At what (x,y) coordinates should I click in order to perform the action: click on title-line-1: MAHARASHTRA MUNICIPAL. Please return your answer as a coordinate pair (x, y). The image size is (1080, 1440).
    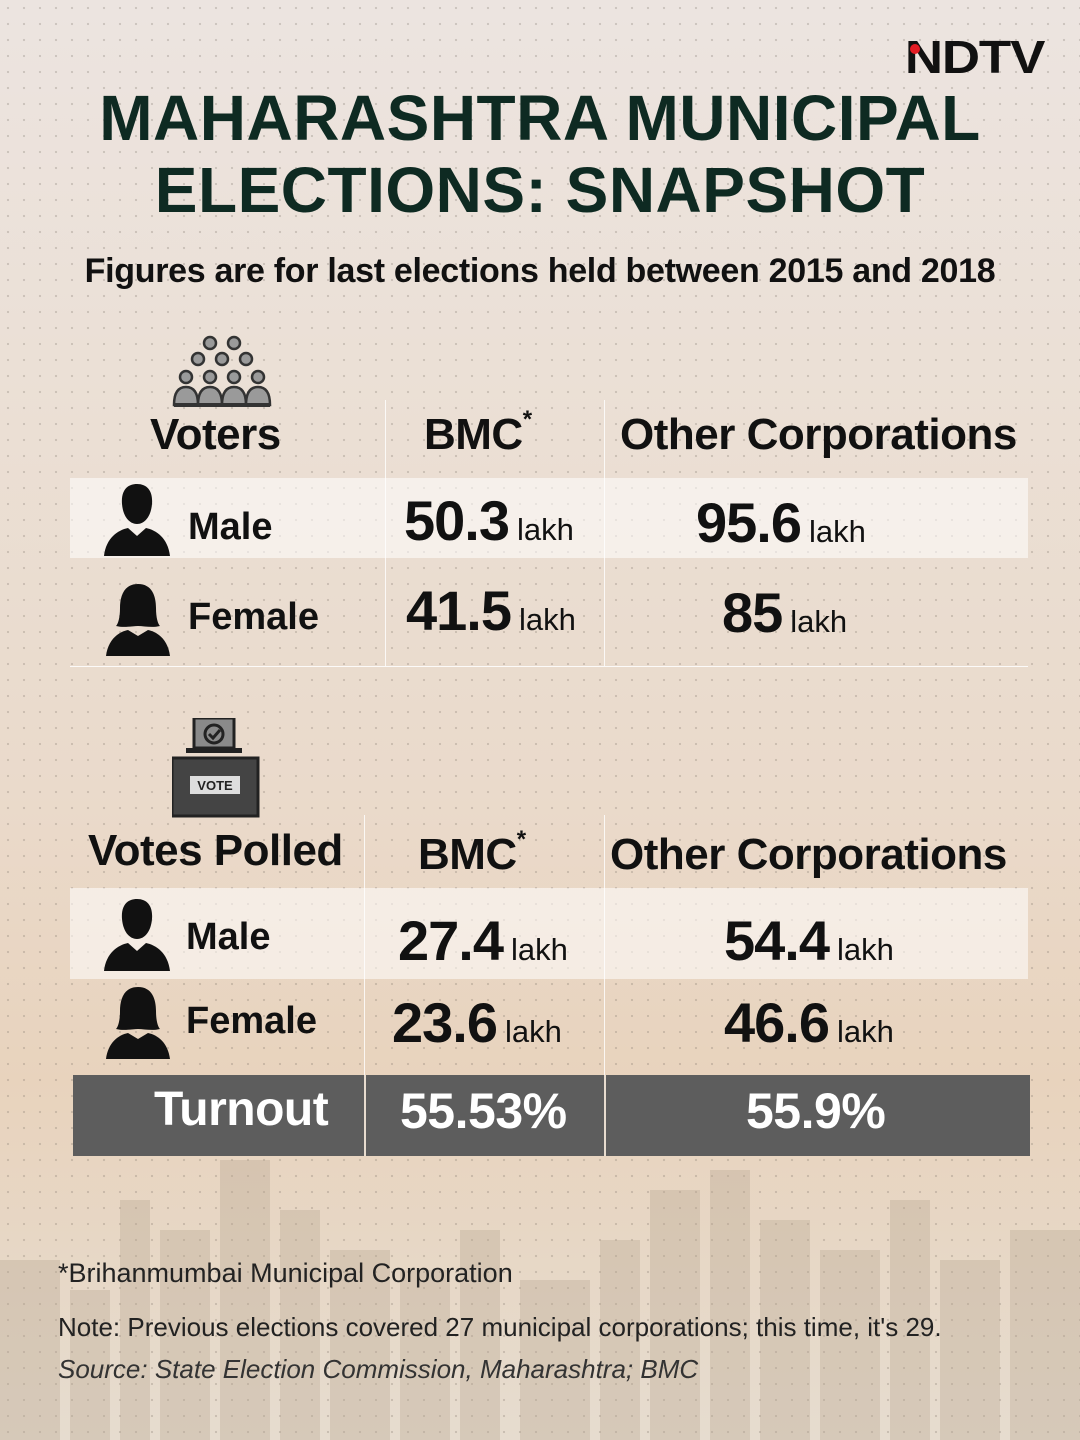
    Looking at the image, I should click on (540, 118).